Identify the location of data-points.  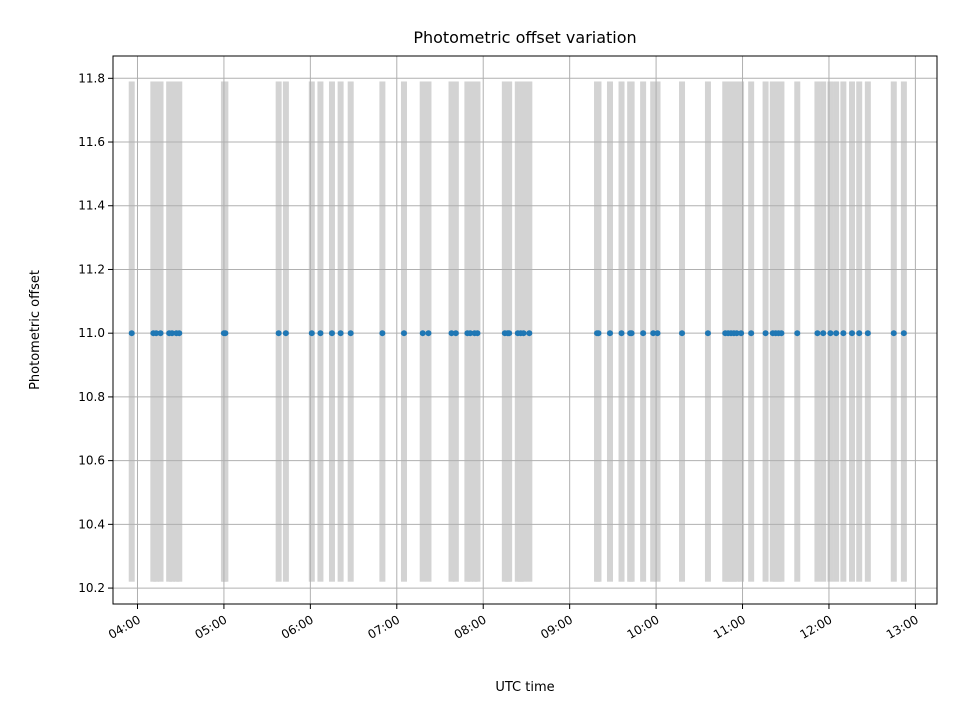
(517, 333).